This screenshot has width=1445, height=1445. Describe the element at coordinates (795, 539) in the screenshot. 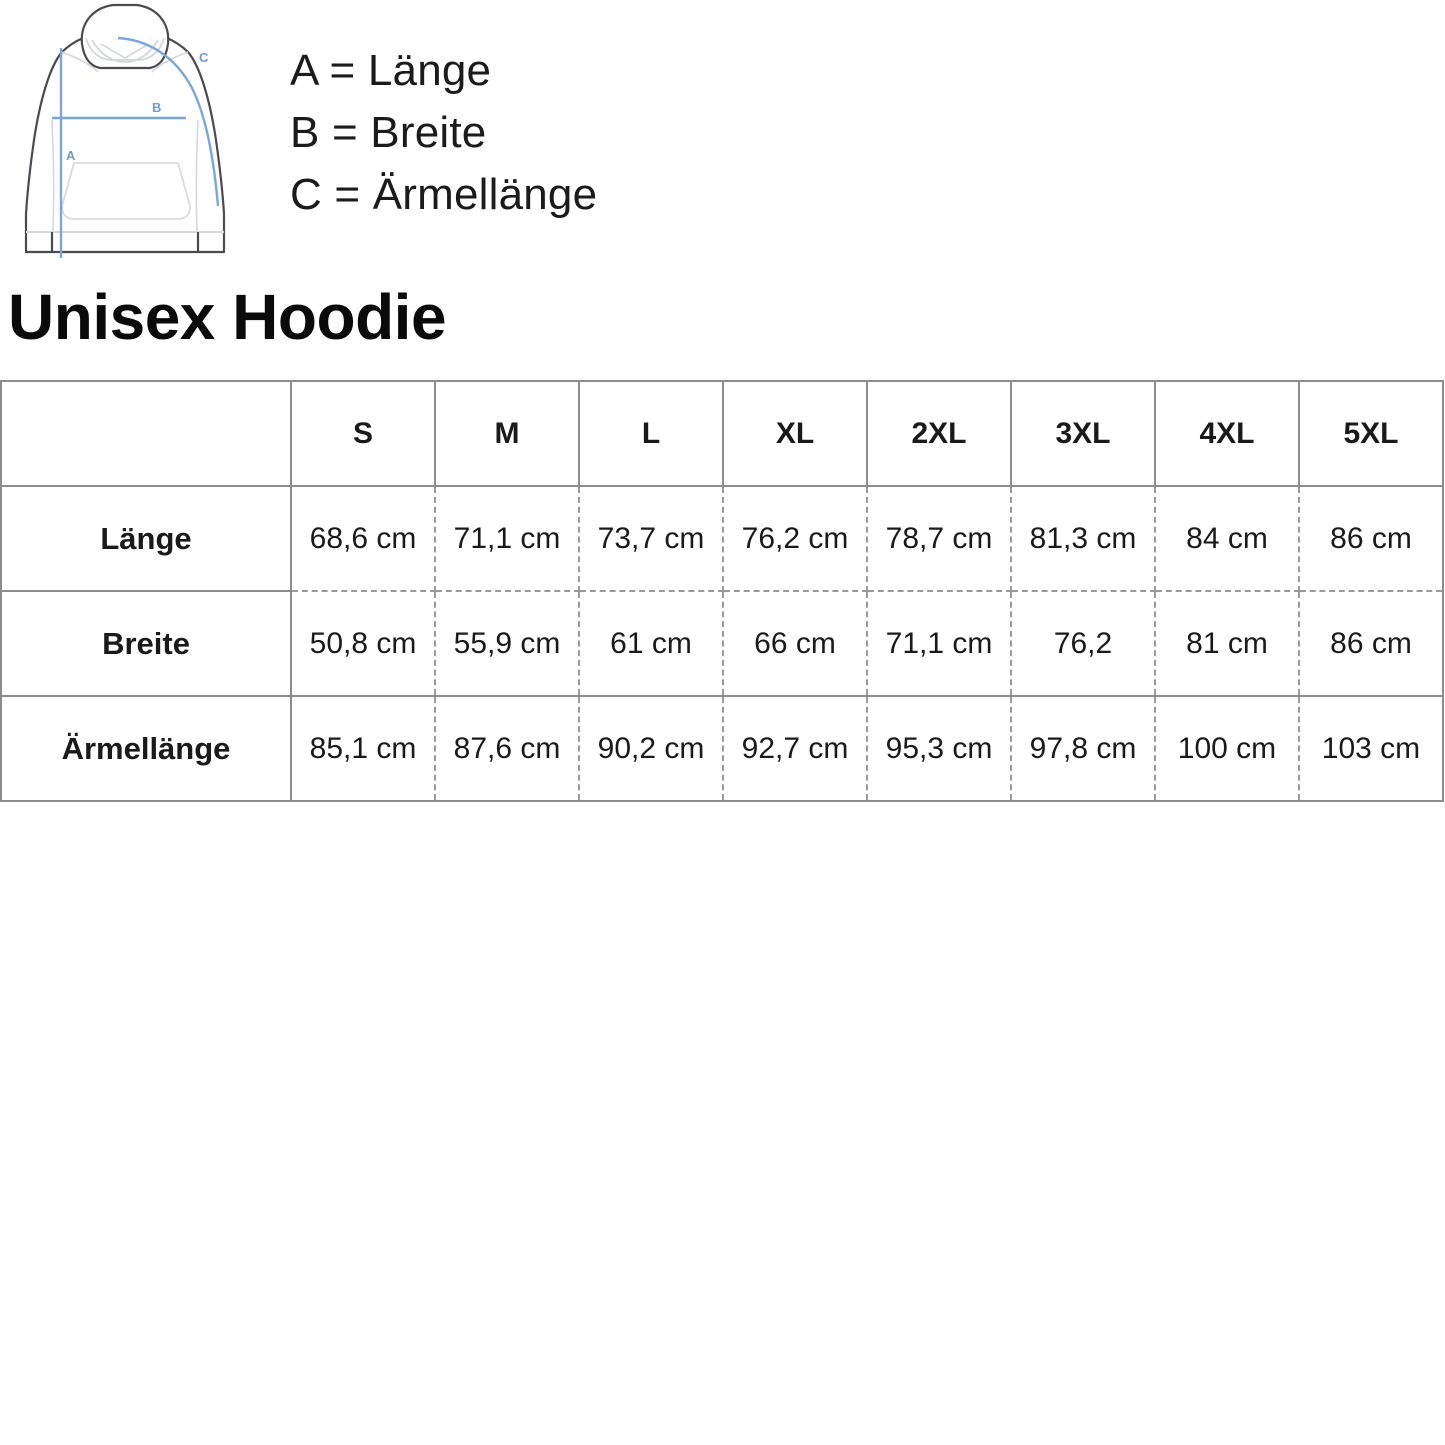

I see `cell-laenge-xl: 76,2 cm` at that location.